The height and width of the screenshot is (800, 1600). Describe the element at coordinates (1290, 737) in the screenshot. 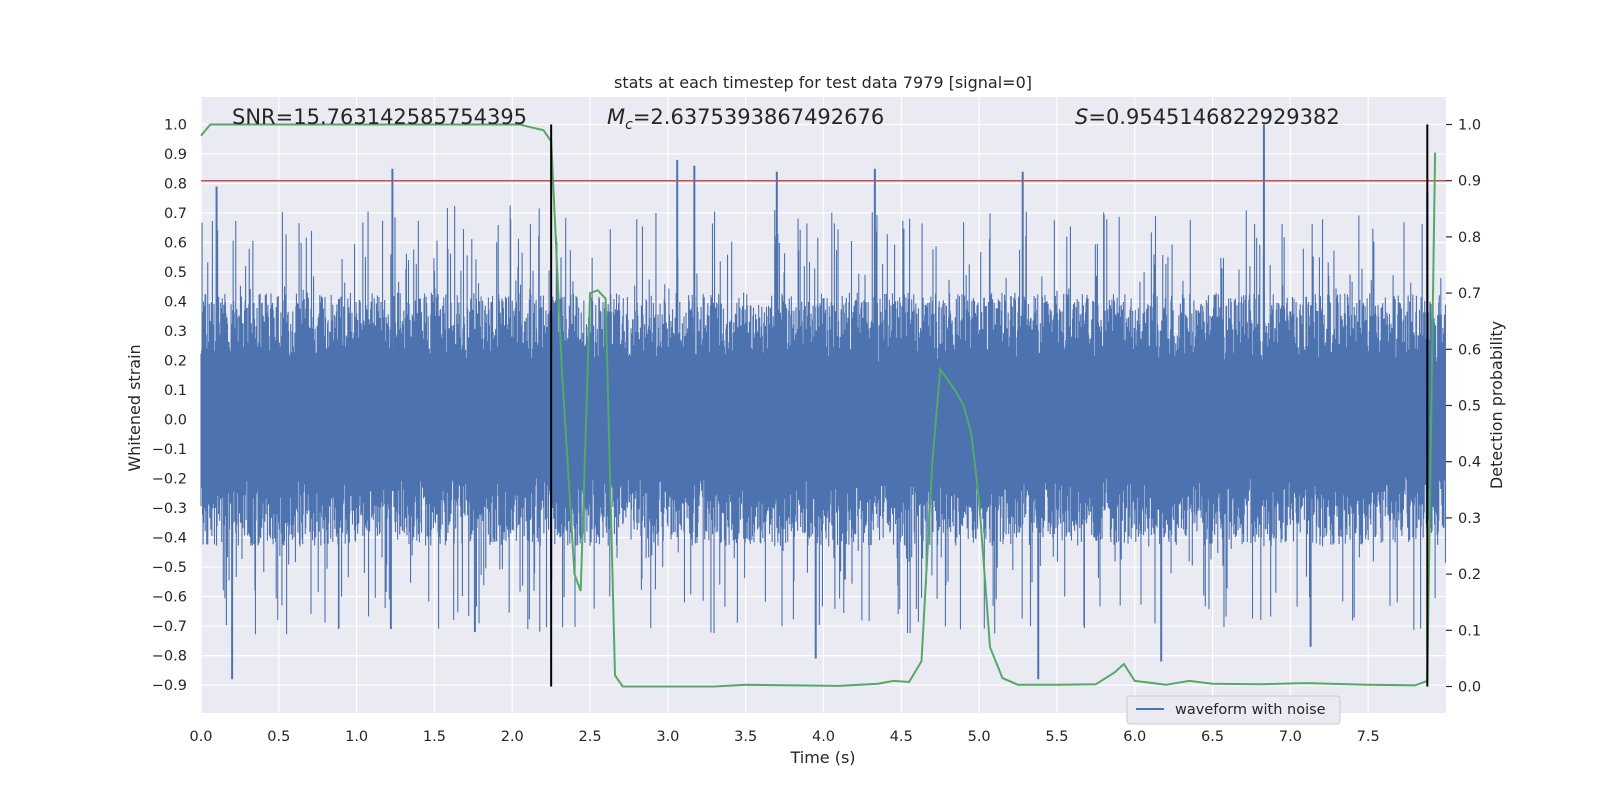

I see `x-tick-label: 7.0` at that location.